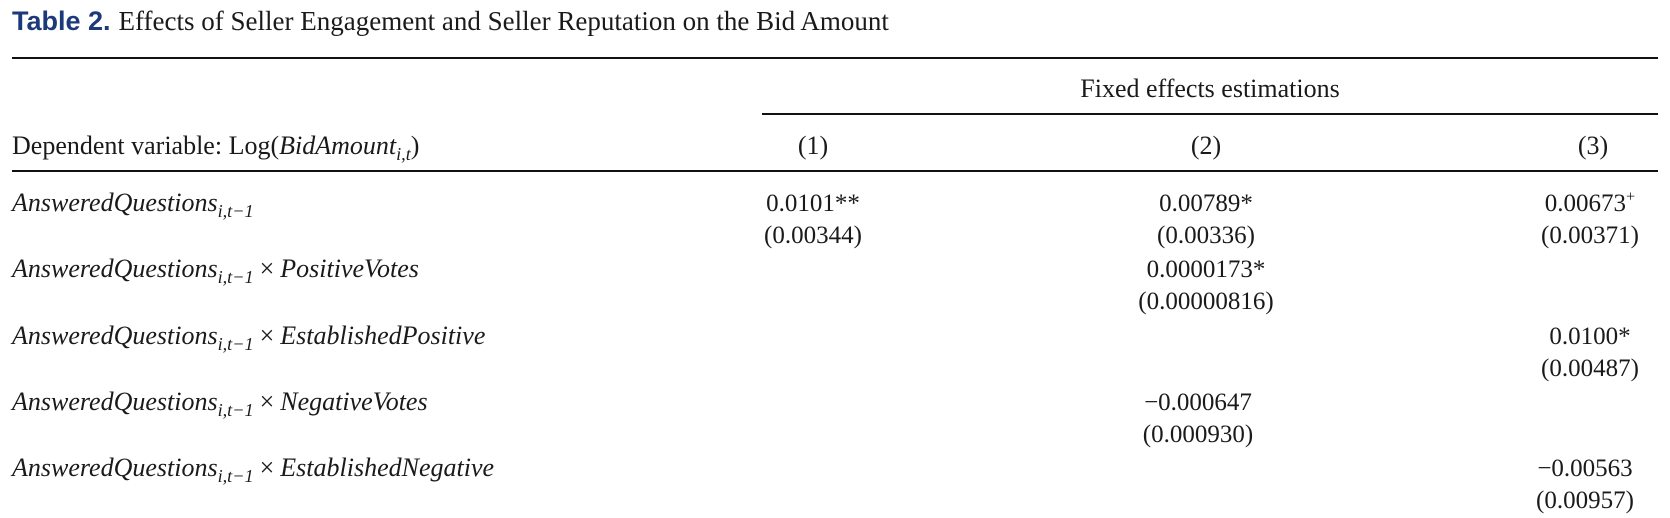  What do you see at coordinates (1593, 145) in the screenshot?
I see `column-header-3: (3)` at bounding box center [1593, 145].